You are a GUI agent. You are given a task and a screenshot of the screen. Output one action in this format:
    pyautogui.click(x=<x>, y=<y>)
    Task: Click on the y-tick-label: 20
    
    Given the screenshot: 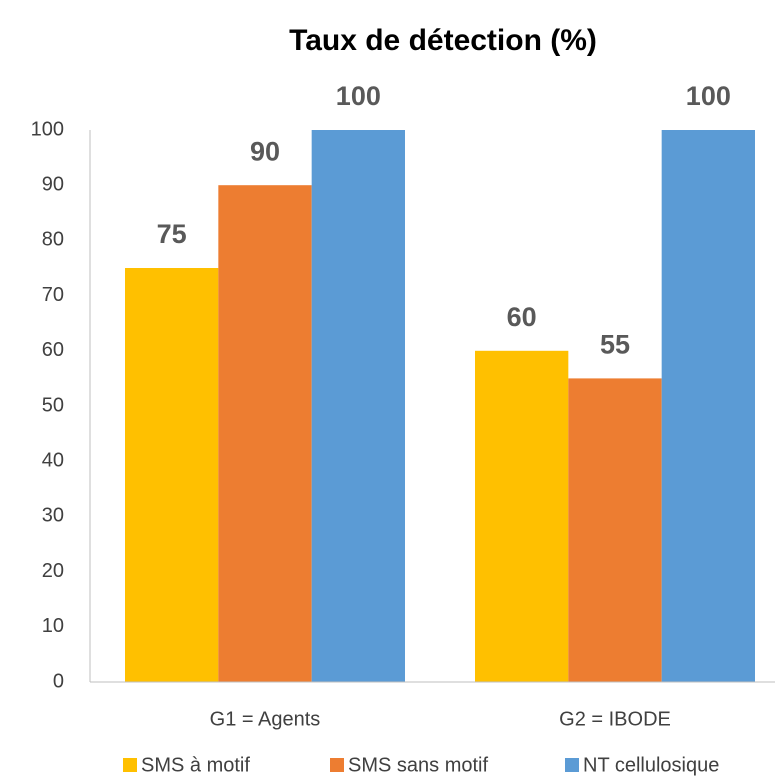 What is the action you would take?
    pyautogui.click(x=53, y=571)
    